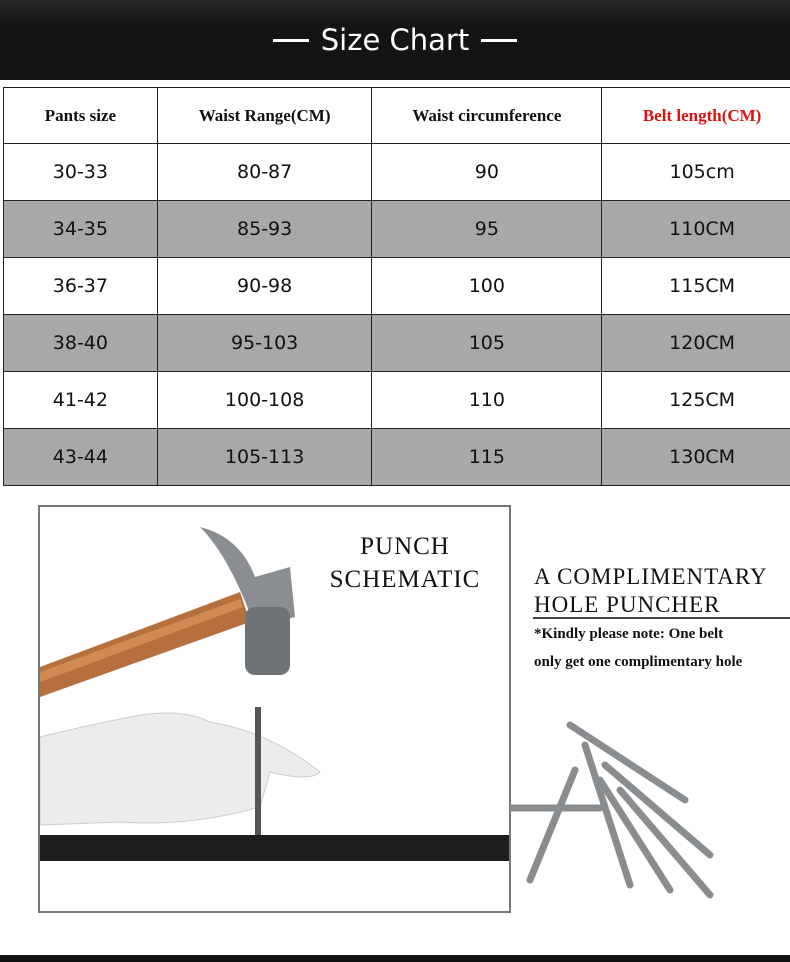  I want to click on puncher-line2: HOLE PUNCHER, so click(627, 604).